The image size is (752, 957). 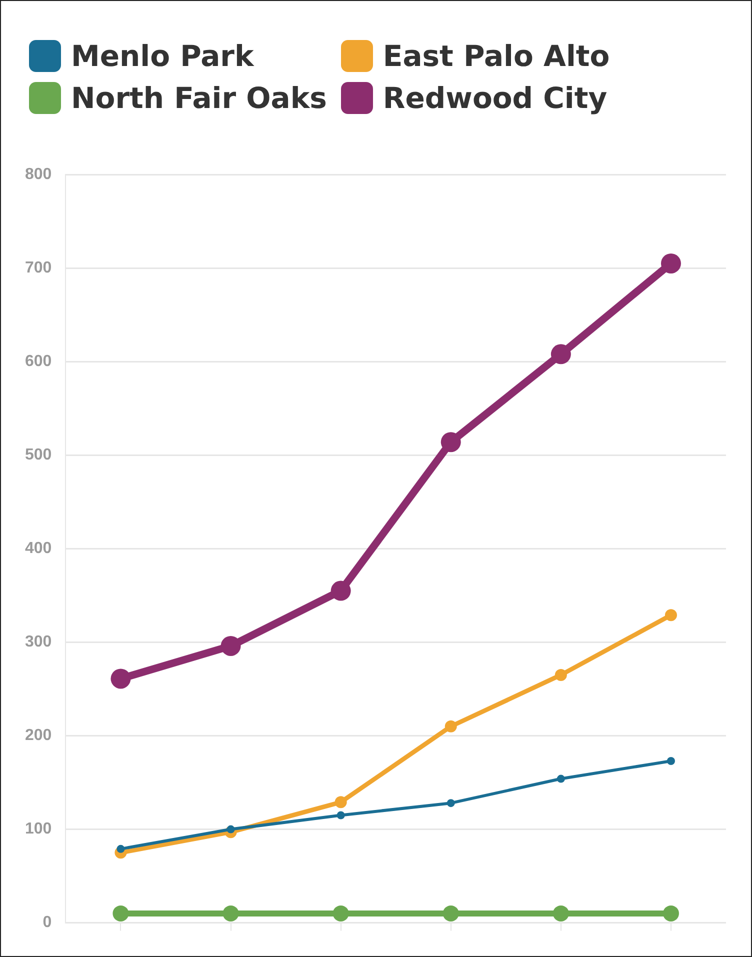 What do you see at coordinates (38, 735) in the screenshot?
I see `y-tick-label: 200` at bounding box center [38, 735].